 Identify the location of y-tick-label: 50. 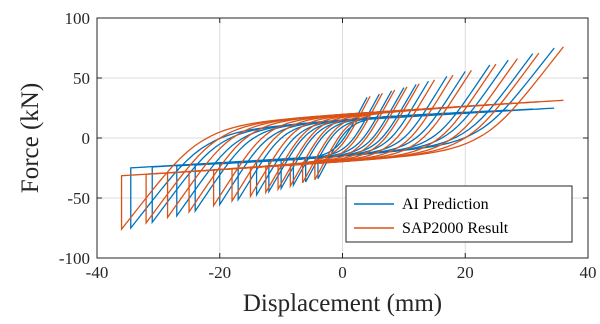
(81, 78).